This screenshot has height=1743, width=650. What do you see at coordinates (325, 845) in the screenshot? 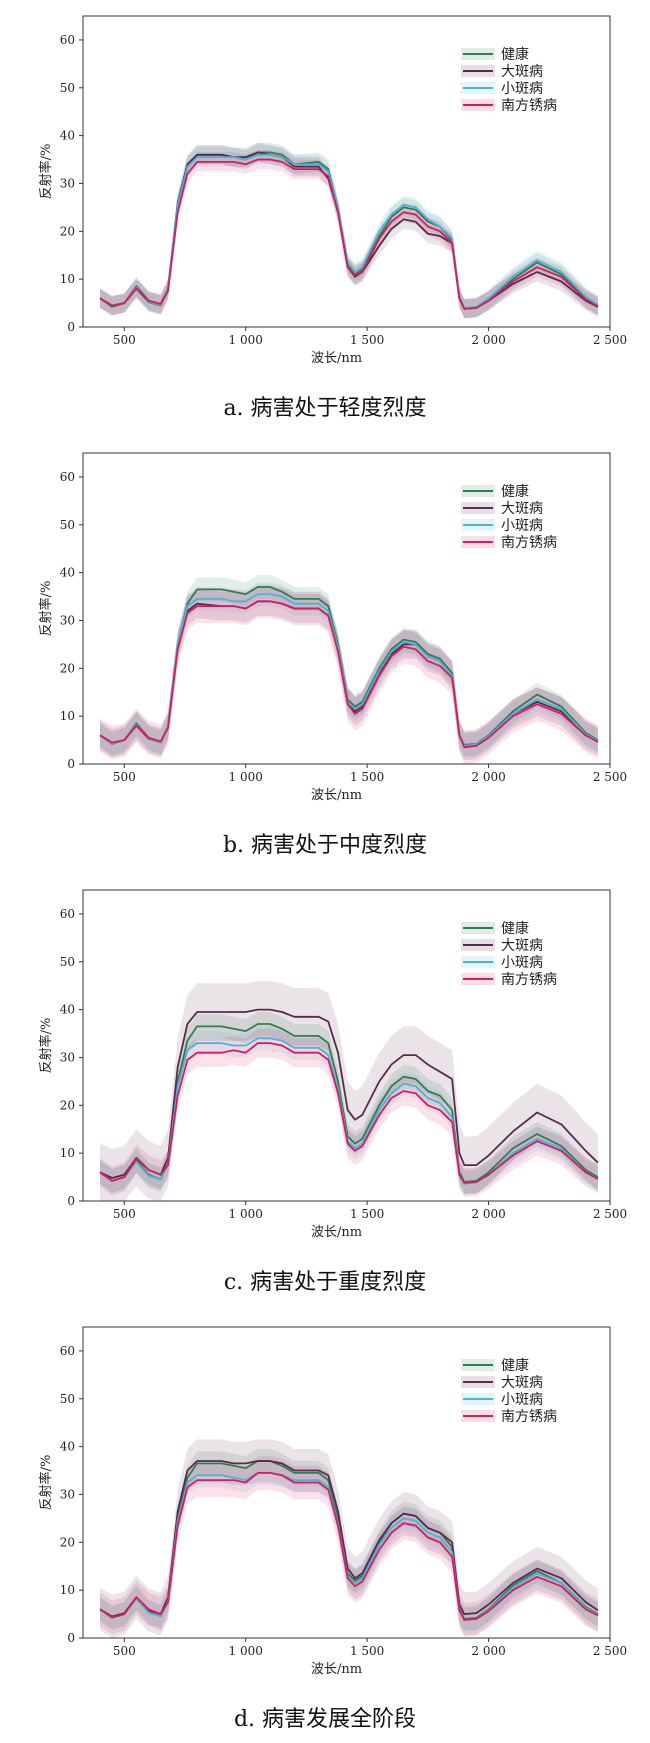
I see `panel-caption: b. 病害处于中度烈度` at bounding box center [325, 845].